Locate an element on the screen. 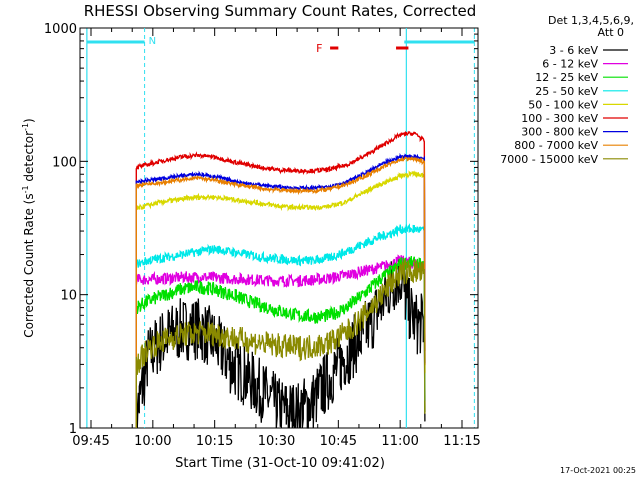  y-axis-label-main: Corrected Count Rate (s is located at coordinates (29, 265).